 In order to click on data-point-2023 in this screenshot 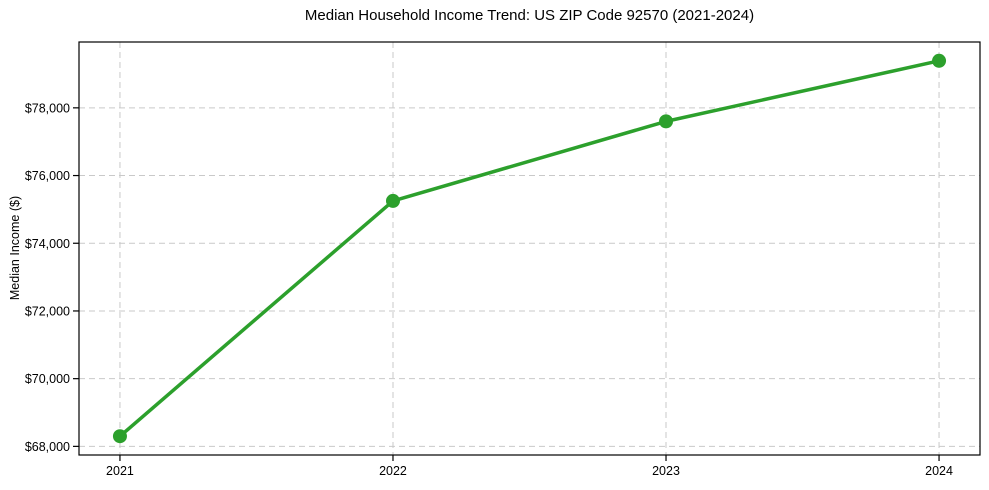, I will do `click(666, 121)`.